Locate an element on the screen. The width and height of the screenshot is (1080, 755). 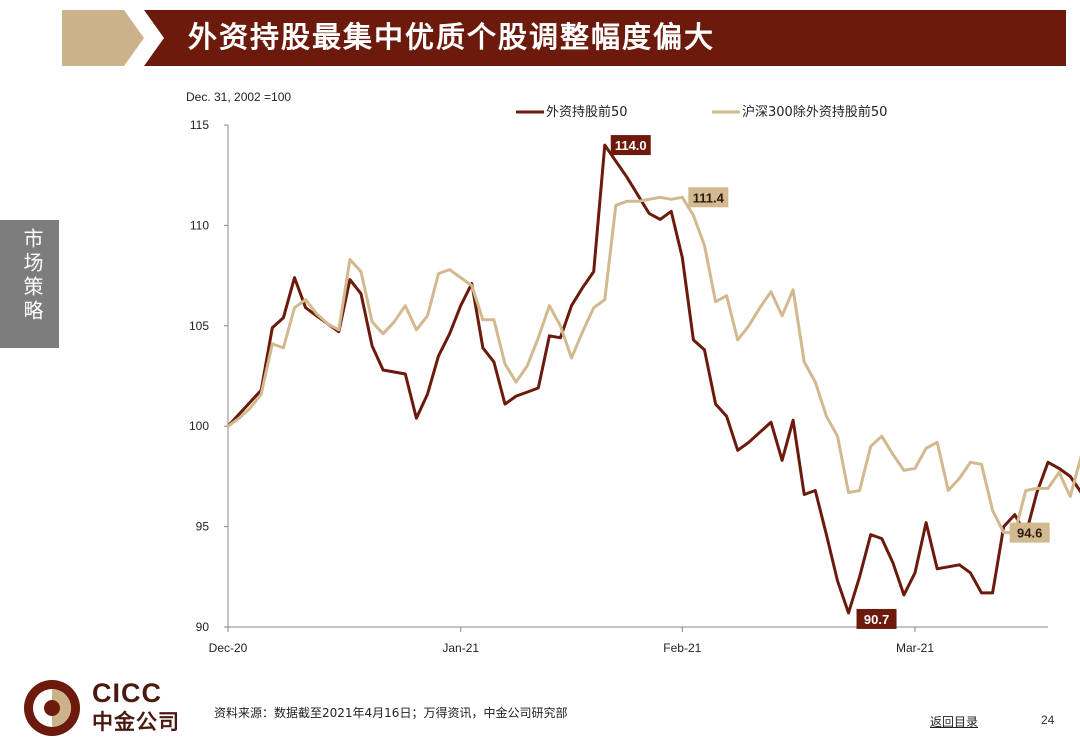
data-label: 94.6 is located at coordinates (1029, 533).